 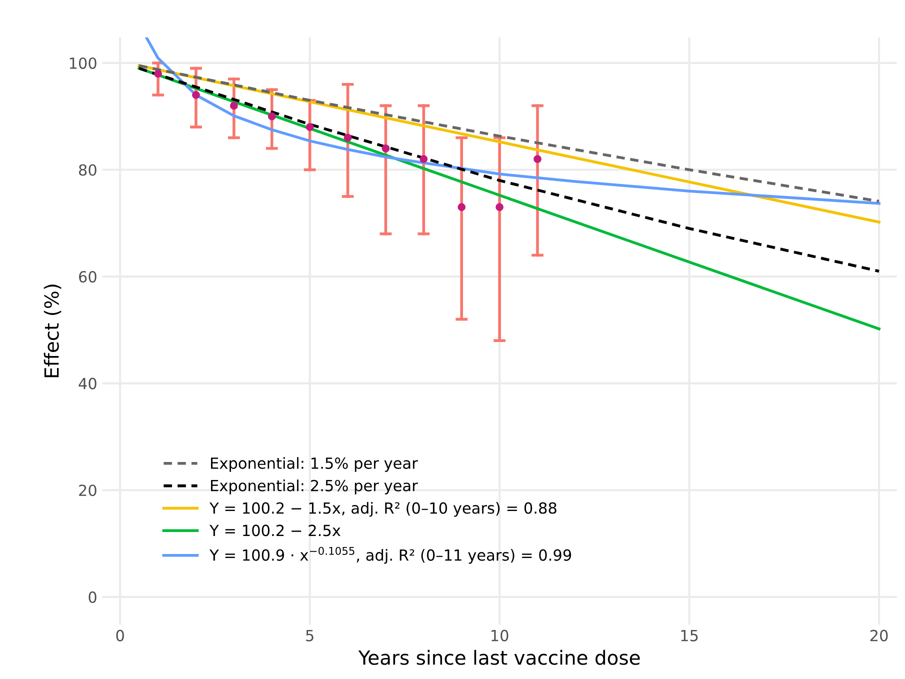 I want to click on y-axis-title: Effect (%), so click(x=53, y=331).